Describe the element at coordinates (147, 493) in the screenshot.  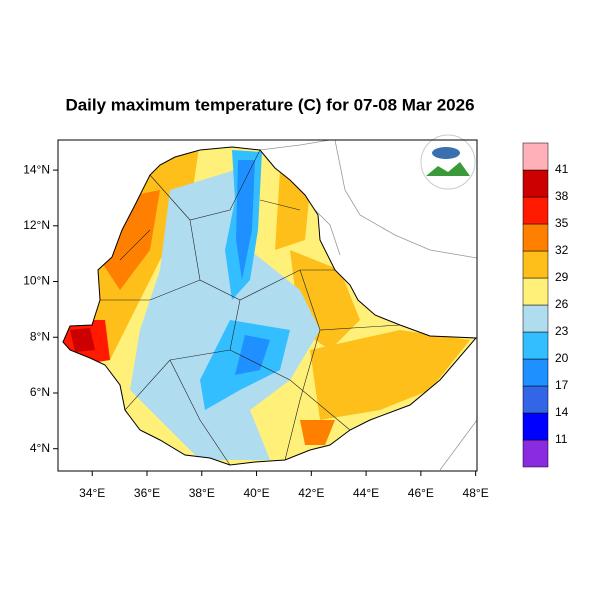
I see `x-tick-label: 36°E` at that location.